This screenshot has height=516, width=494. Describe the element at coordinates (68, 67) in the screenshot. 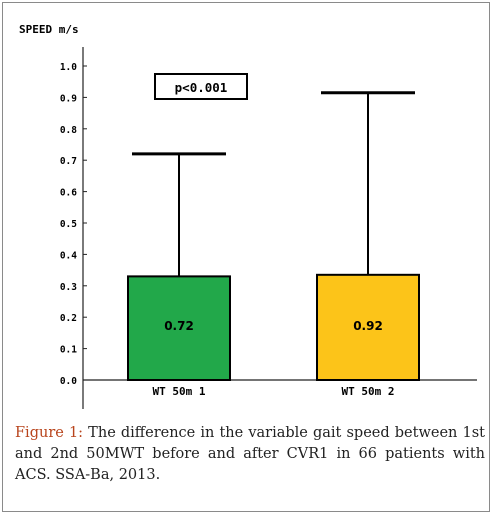

I see `y-tick-label: 1.0` at that location.